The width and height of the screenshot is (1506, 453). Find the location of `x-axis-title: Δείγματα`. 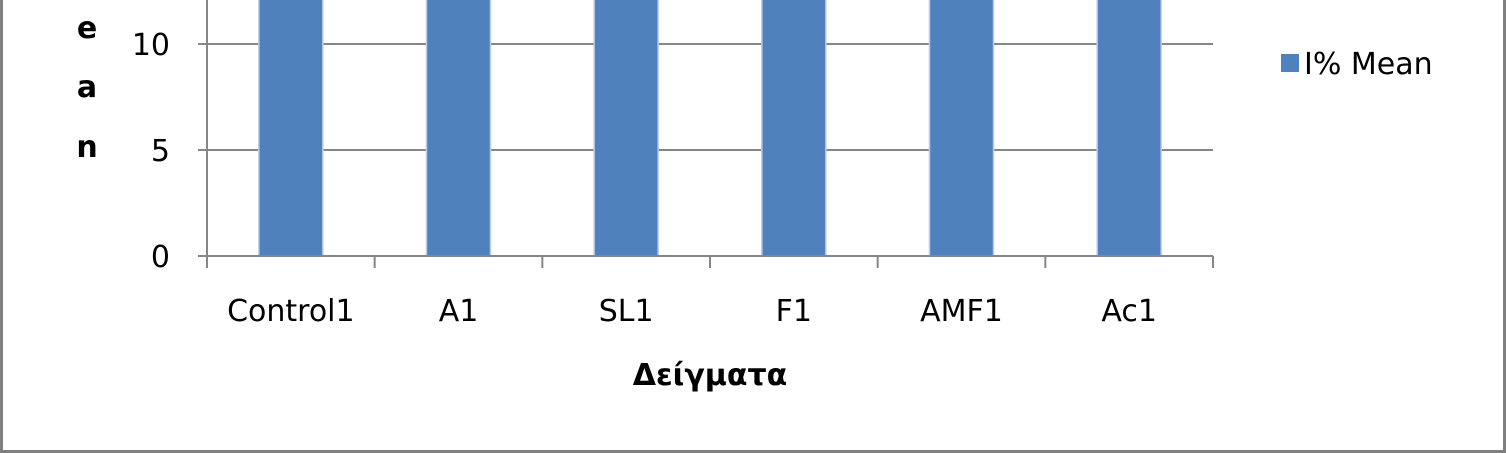

x-axis-title: Δείγματα is located at coordinates (710, 375).